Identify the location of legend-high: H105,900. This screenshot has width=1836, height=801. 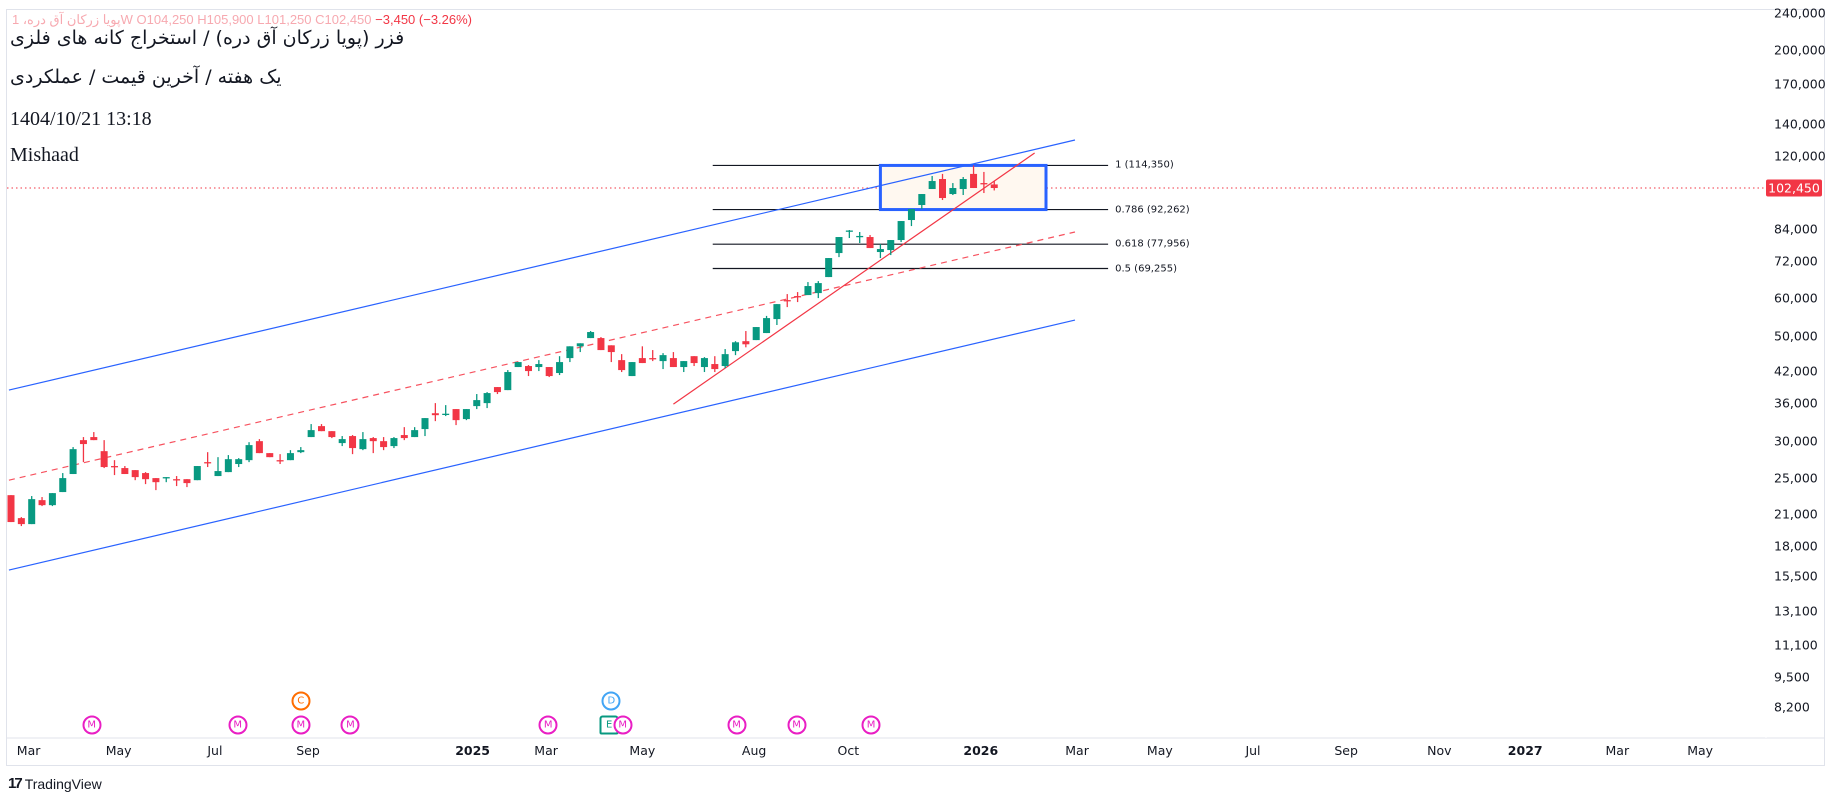
(225, 19).